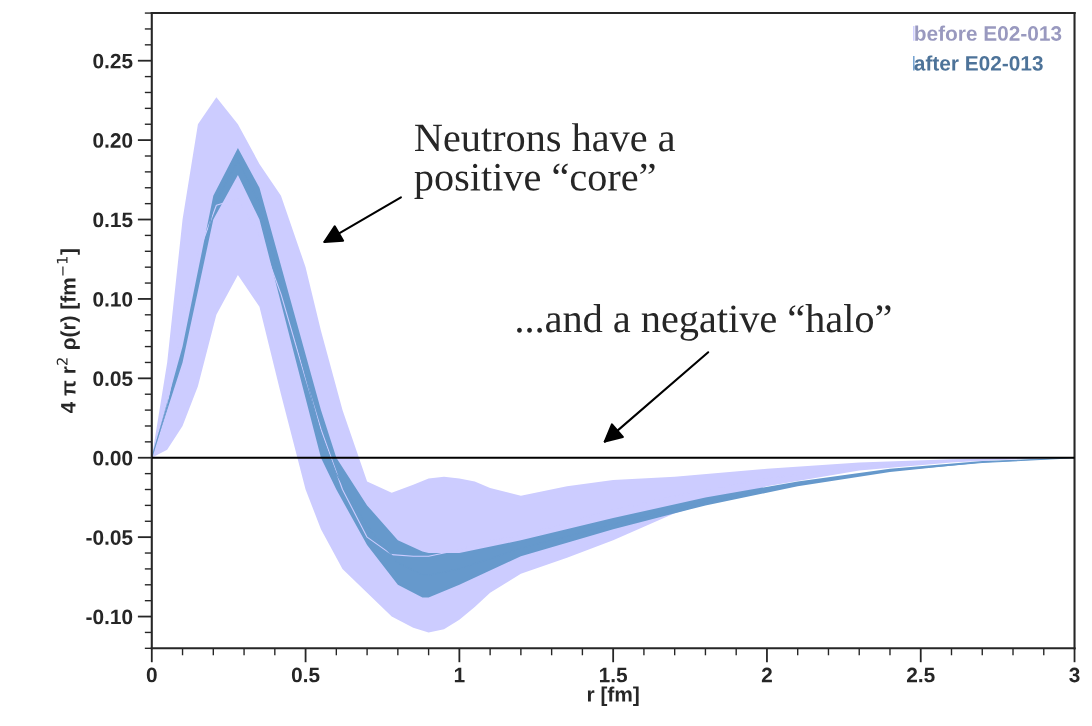 The width and height of the screenshot is (1092, 726). What do you see at coordinates (113, 379) in the screenshot?
I see `y-tick-label: 0.05` at bounding box center [113, 379].